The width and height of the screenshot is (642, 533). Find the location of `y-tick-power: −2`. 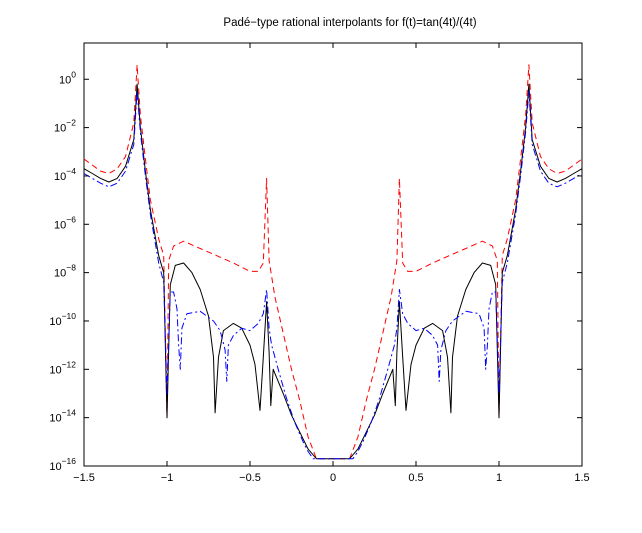

y-tick-power: −2 is located at coordinates (71, 123).